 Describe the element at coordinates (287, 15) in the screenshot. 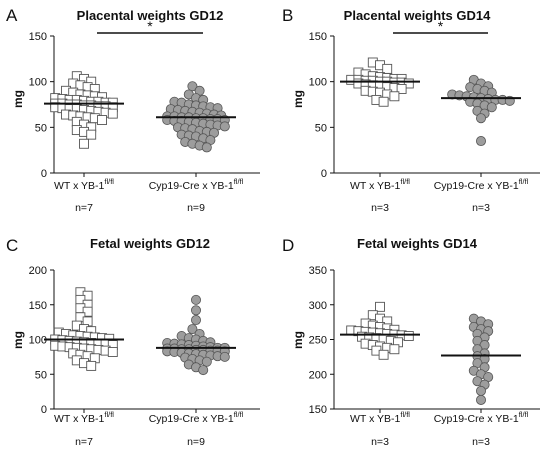

I see `panel-letter: B` at that location.